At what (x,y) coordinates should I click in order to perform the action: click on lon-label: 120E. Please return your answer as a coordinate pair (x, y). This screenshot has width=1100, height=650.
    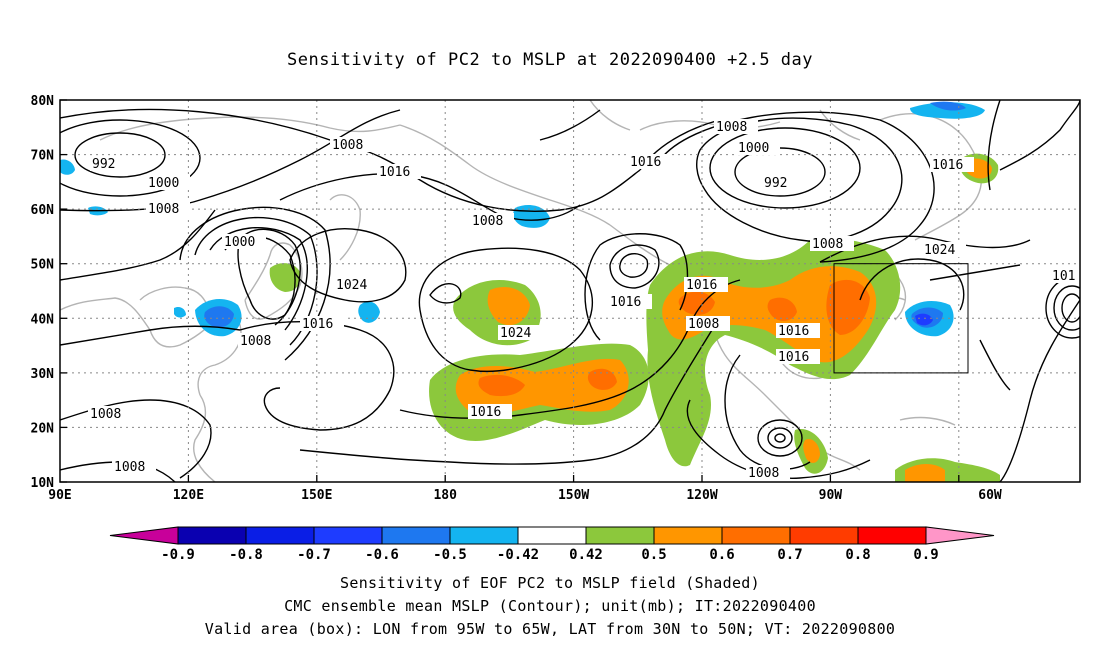
    Looking at the image, I should click on (188, 495).